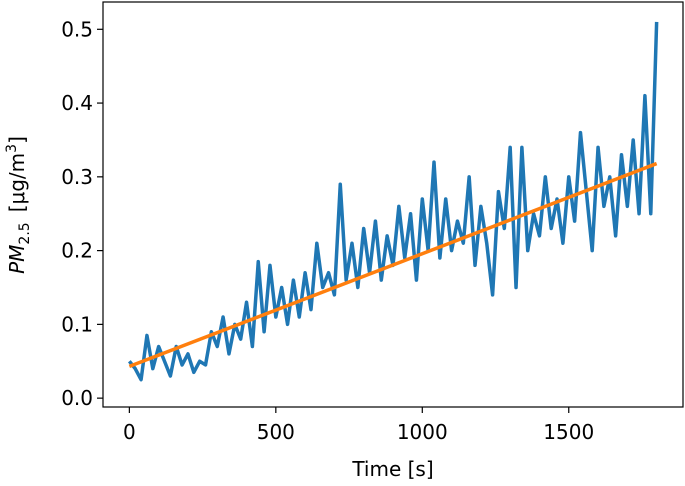  What do you see at coordinates (77, 324) in the screenshot?
I see `y-tick-label: 0.1` at bounding box center [77, 324].